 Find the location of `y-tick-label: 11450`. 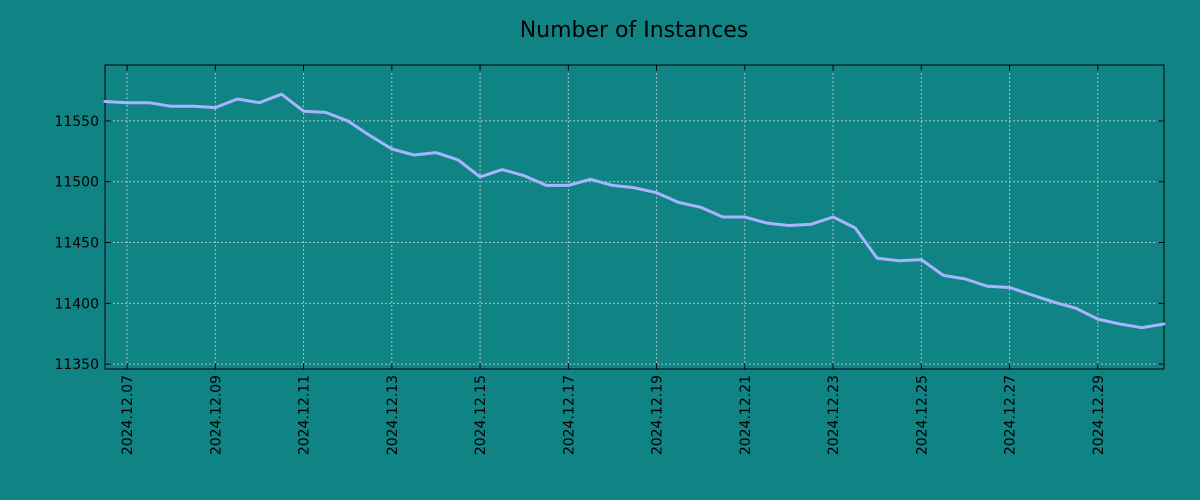

y-tick-label: 11450 is located at coordinates (76, 244).